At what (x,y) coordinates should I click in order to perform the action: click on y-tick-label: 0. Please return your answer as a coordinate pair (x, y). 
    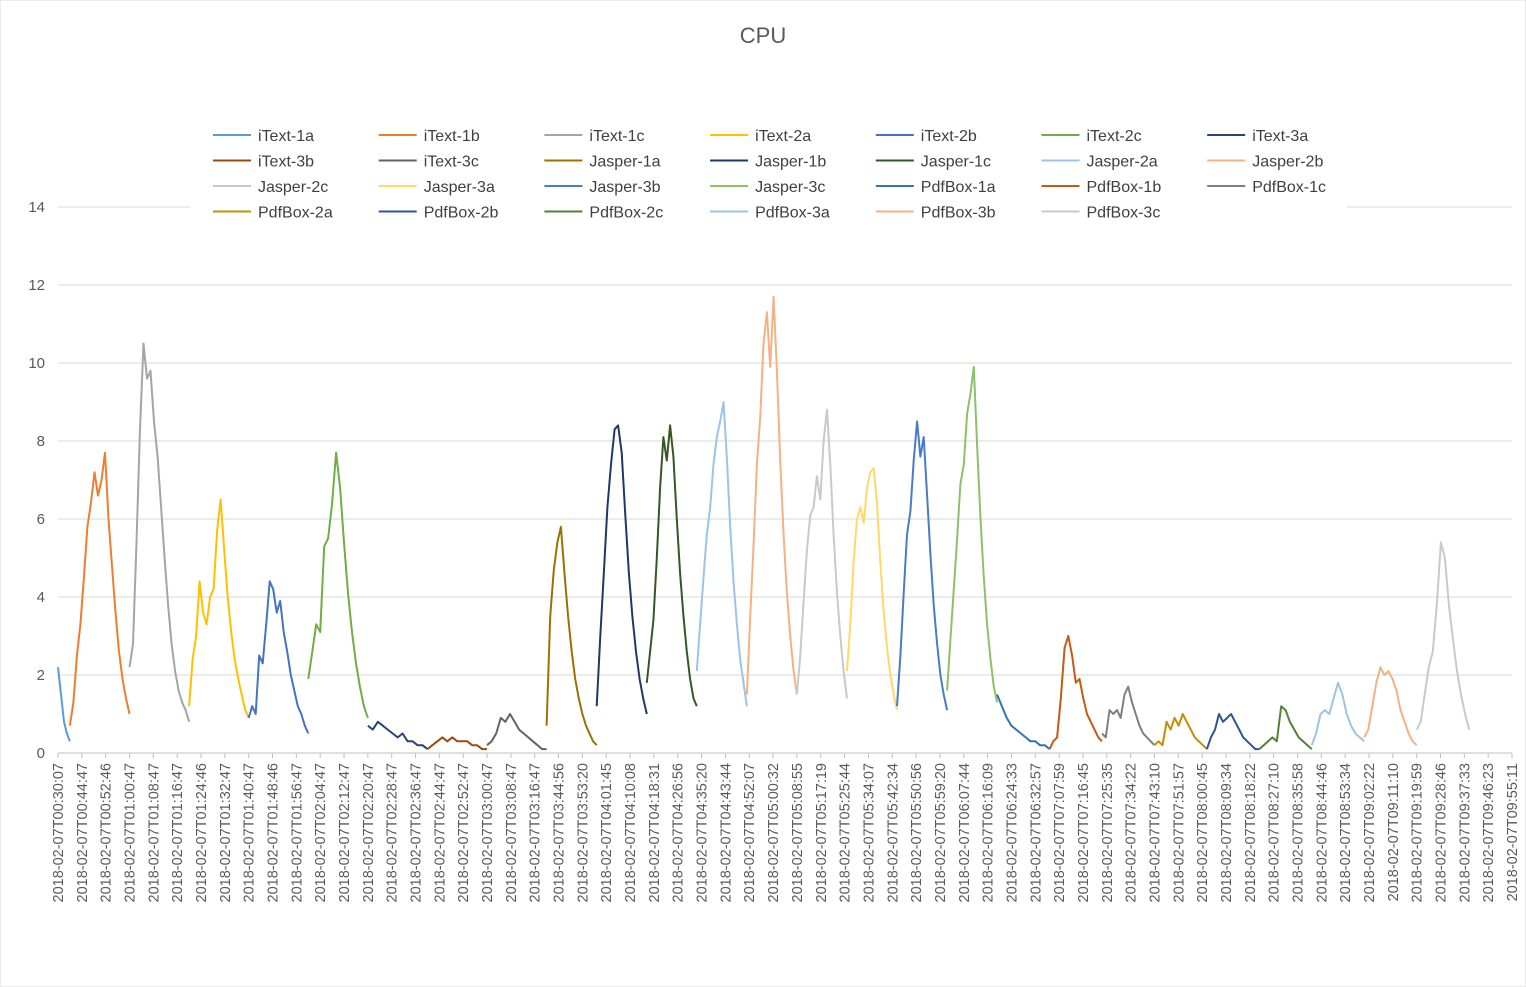
    Looking at the image, I should click on (41, 753).